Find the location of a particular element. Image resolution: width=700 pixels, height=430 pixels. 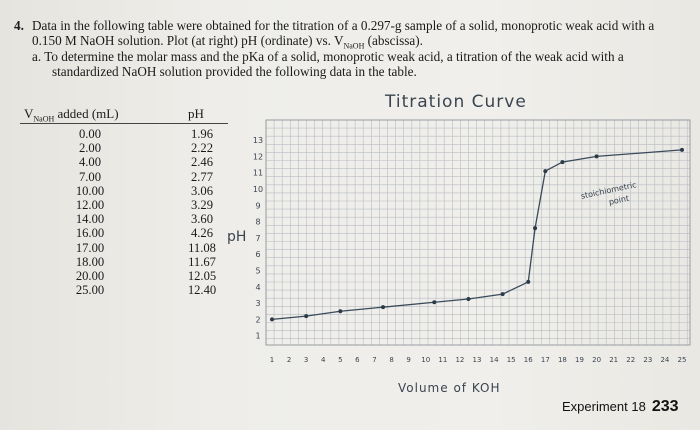

table-cell-volumes: 14.00 is located at coordinates (90, 219).